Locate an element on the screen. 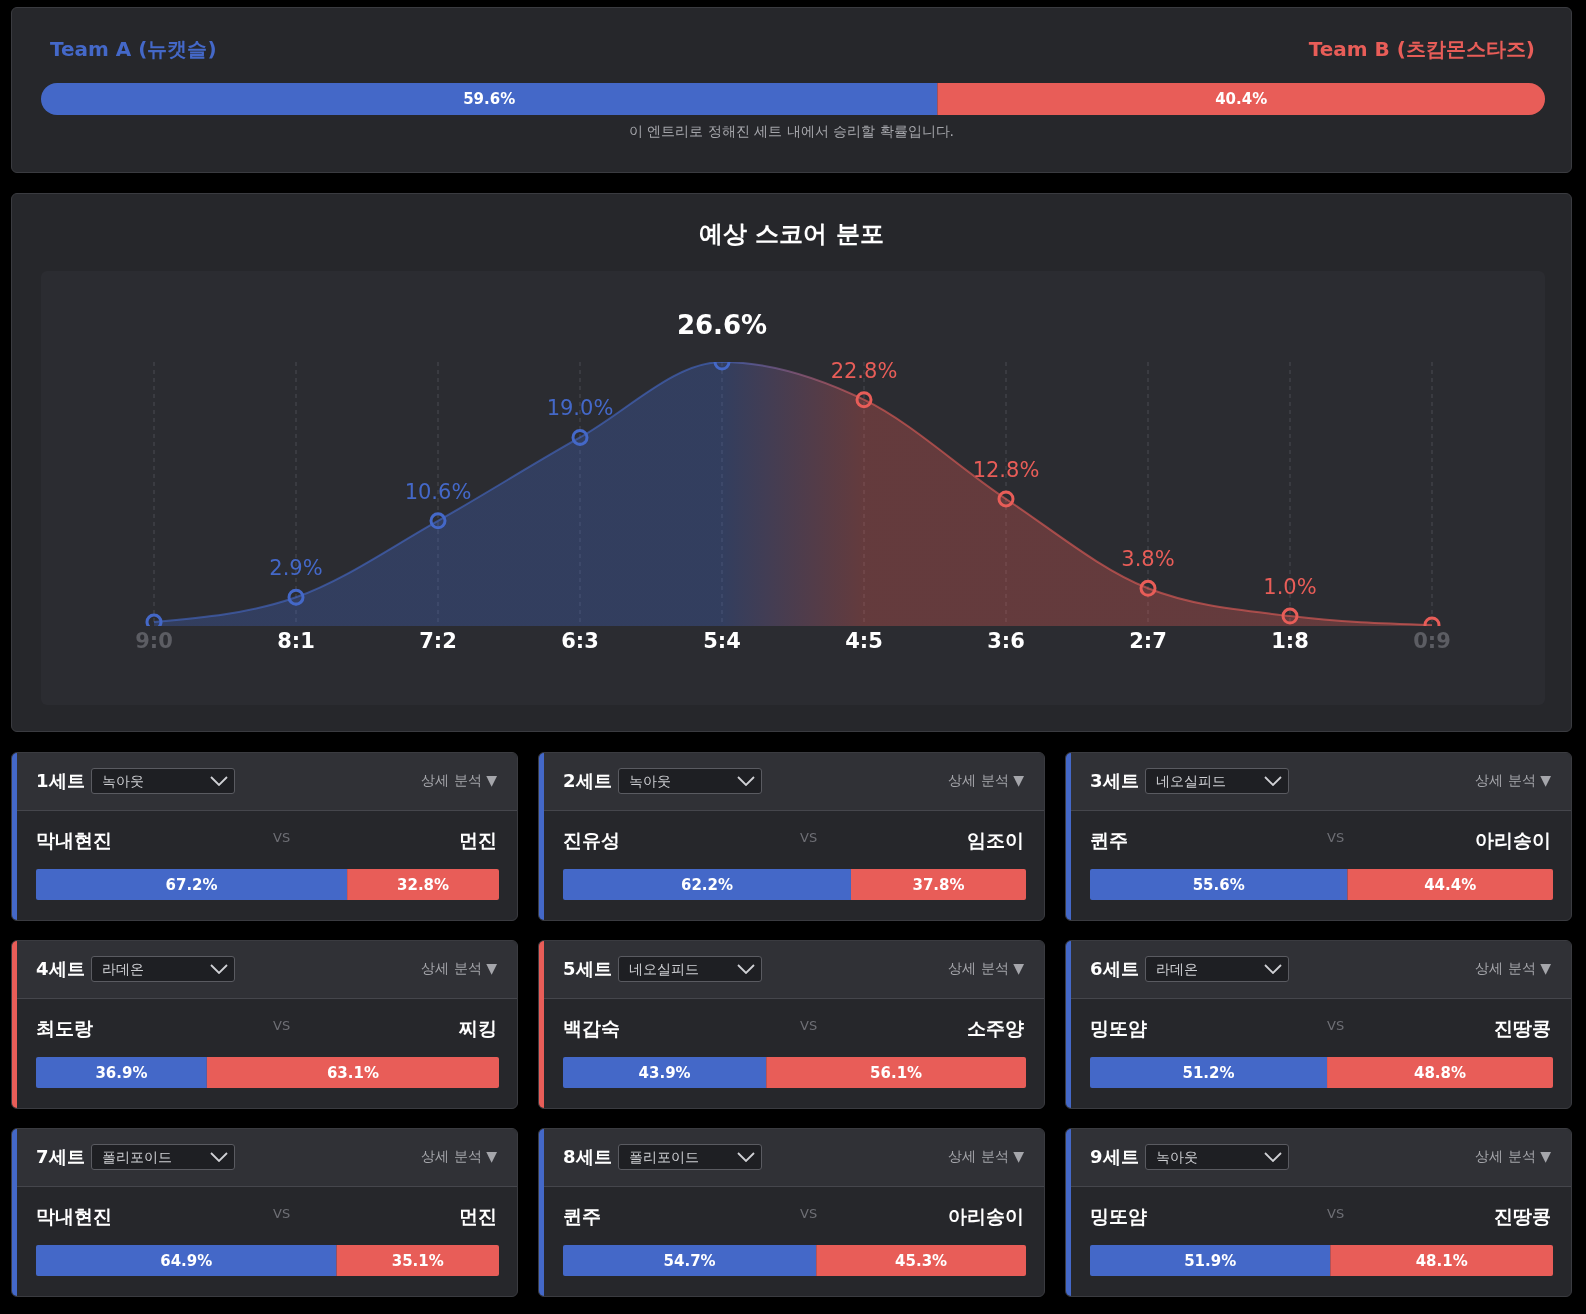  chart-title: 5세트 is located at coordinates (587, 969).